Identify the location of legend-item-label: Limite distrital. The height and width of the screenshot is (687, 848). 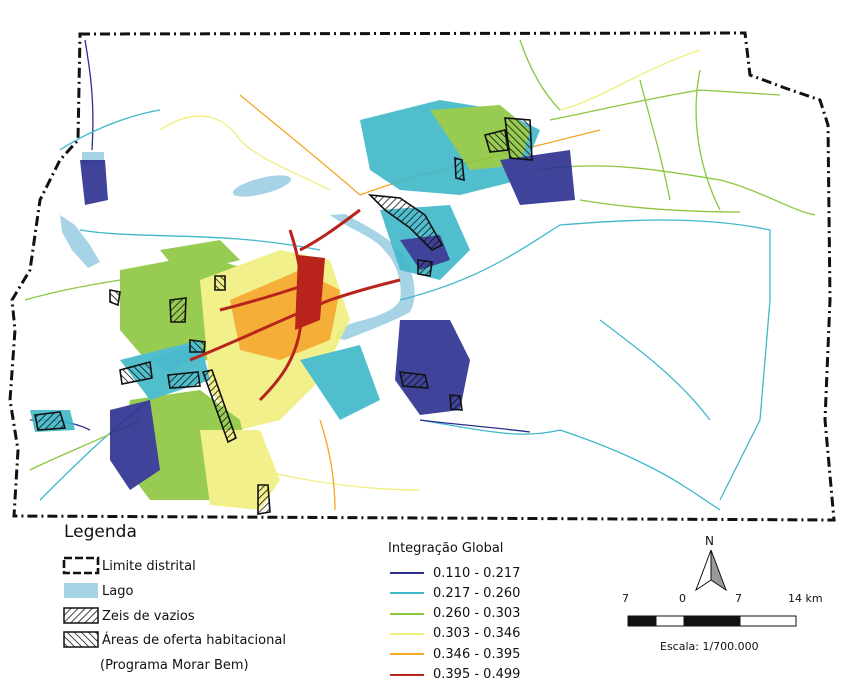
(149, 566).